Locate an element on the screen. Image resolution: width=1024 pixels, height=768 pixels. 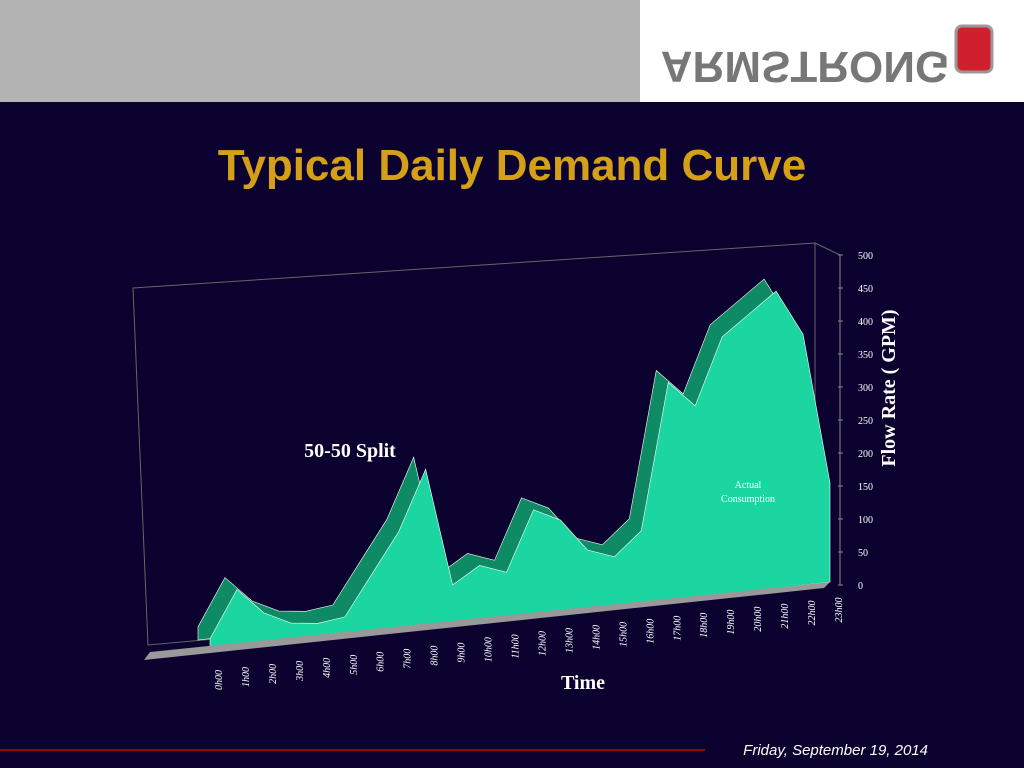
legend-label: Actual Consumption is located at coordinates (748, 492).